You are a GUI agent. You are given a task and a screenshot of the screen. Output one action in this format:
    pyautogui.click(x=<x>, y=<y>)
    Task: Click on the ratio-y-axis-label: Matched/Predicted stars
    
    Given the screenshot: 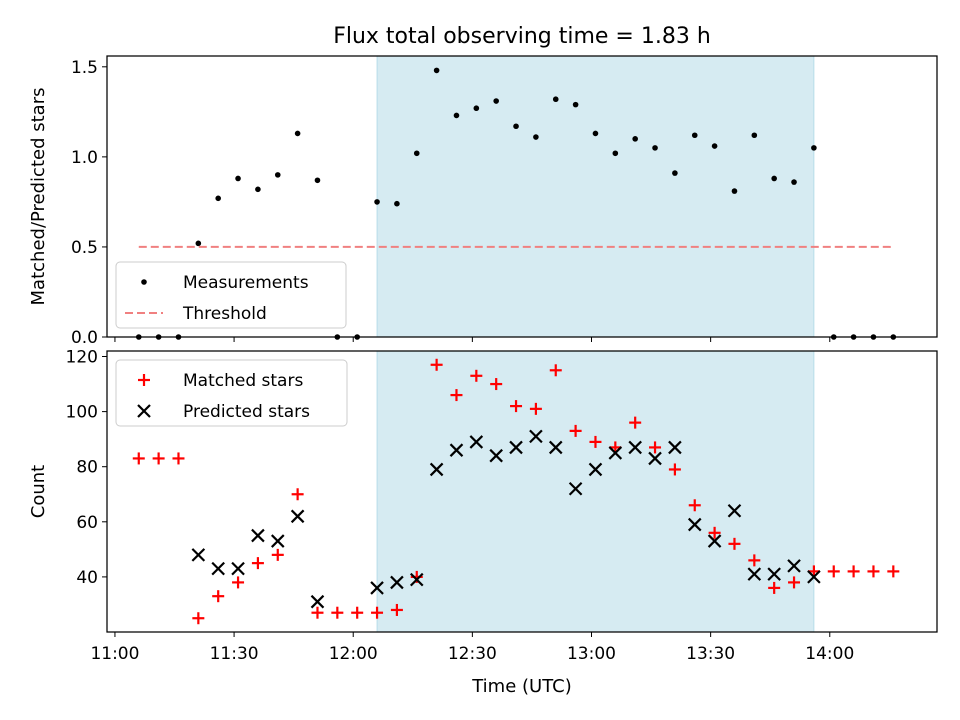 What is the action you would take?
    pyautogui.click(x=38, y=197)
    